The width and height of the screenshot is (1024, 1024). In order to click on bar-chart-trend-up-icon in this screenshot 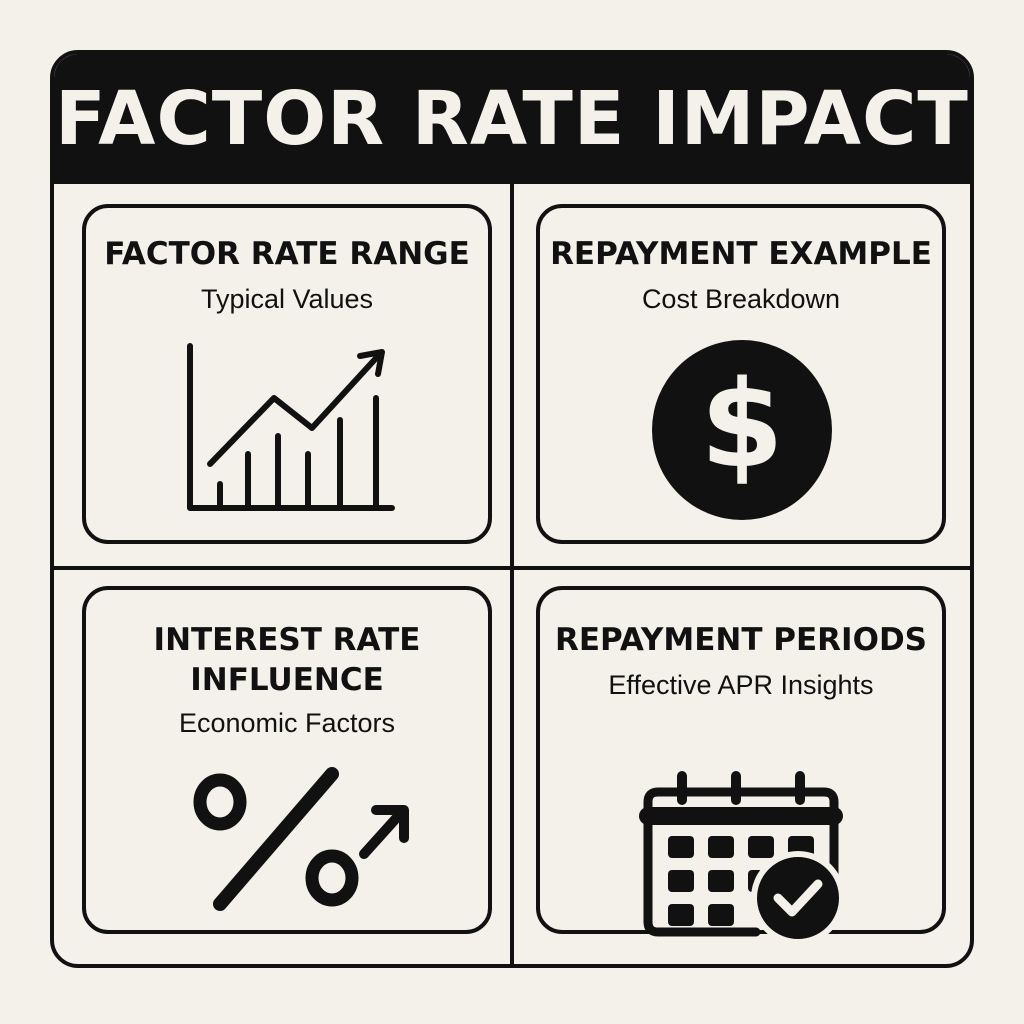, I will do `click(291, 427)`.